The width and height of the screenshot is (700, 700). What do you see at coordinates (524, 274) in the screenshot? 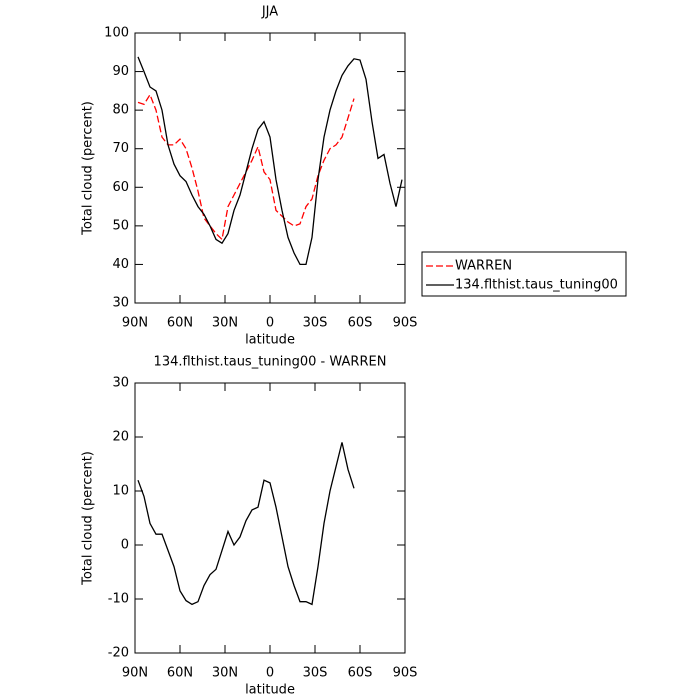
I see `legend-box` at bounding box center [524, 274].